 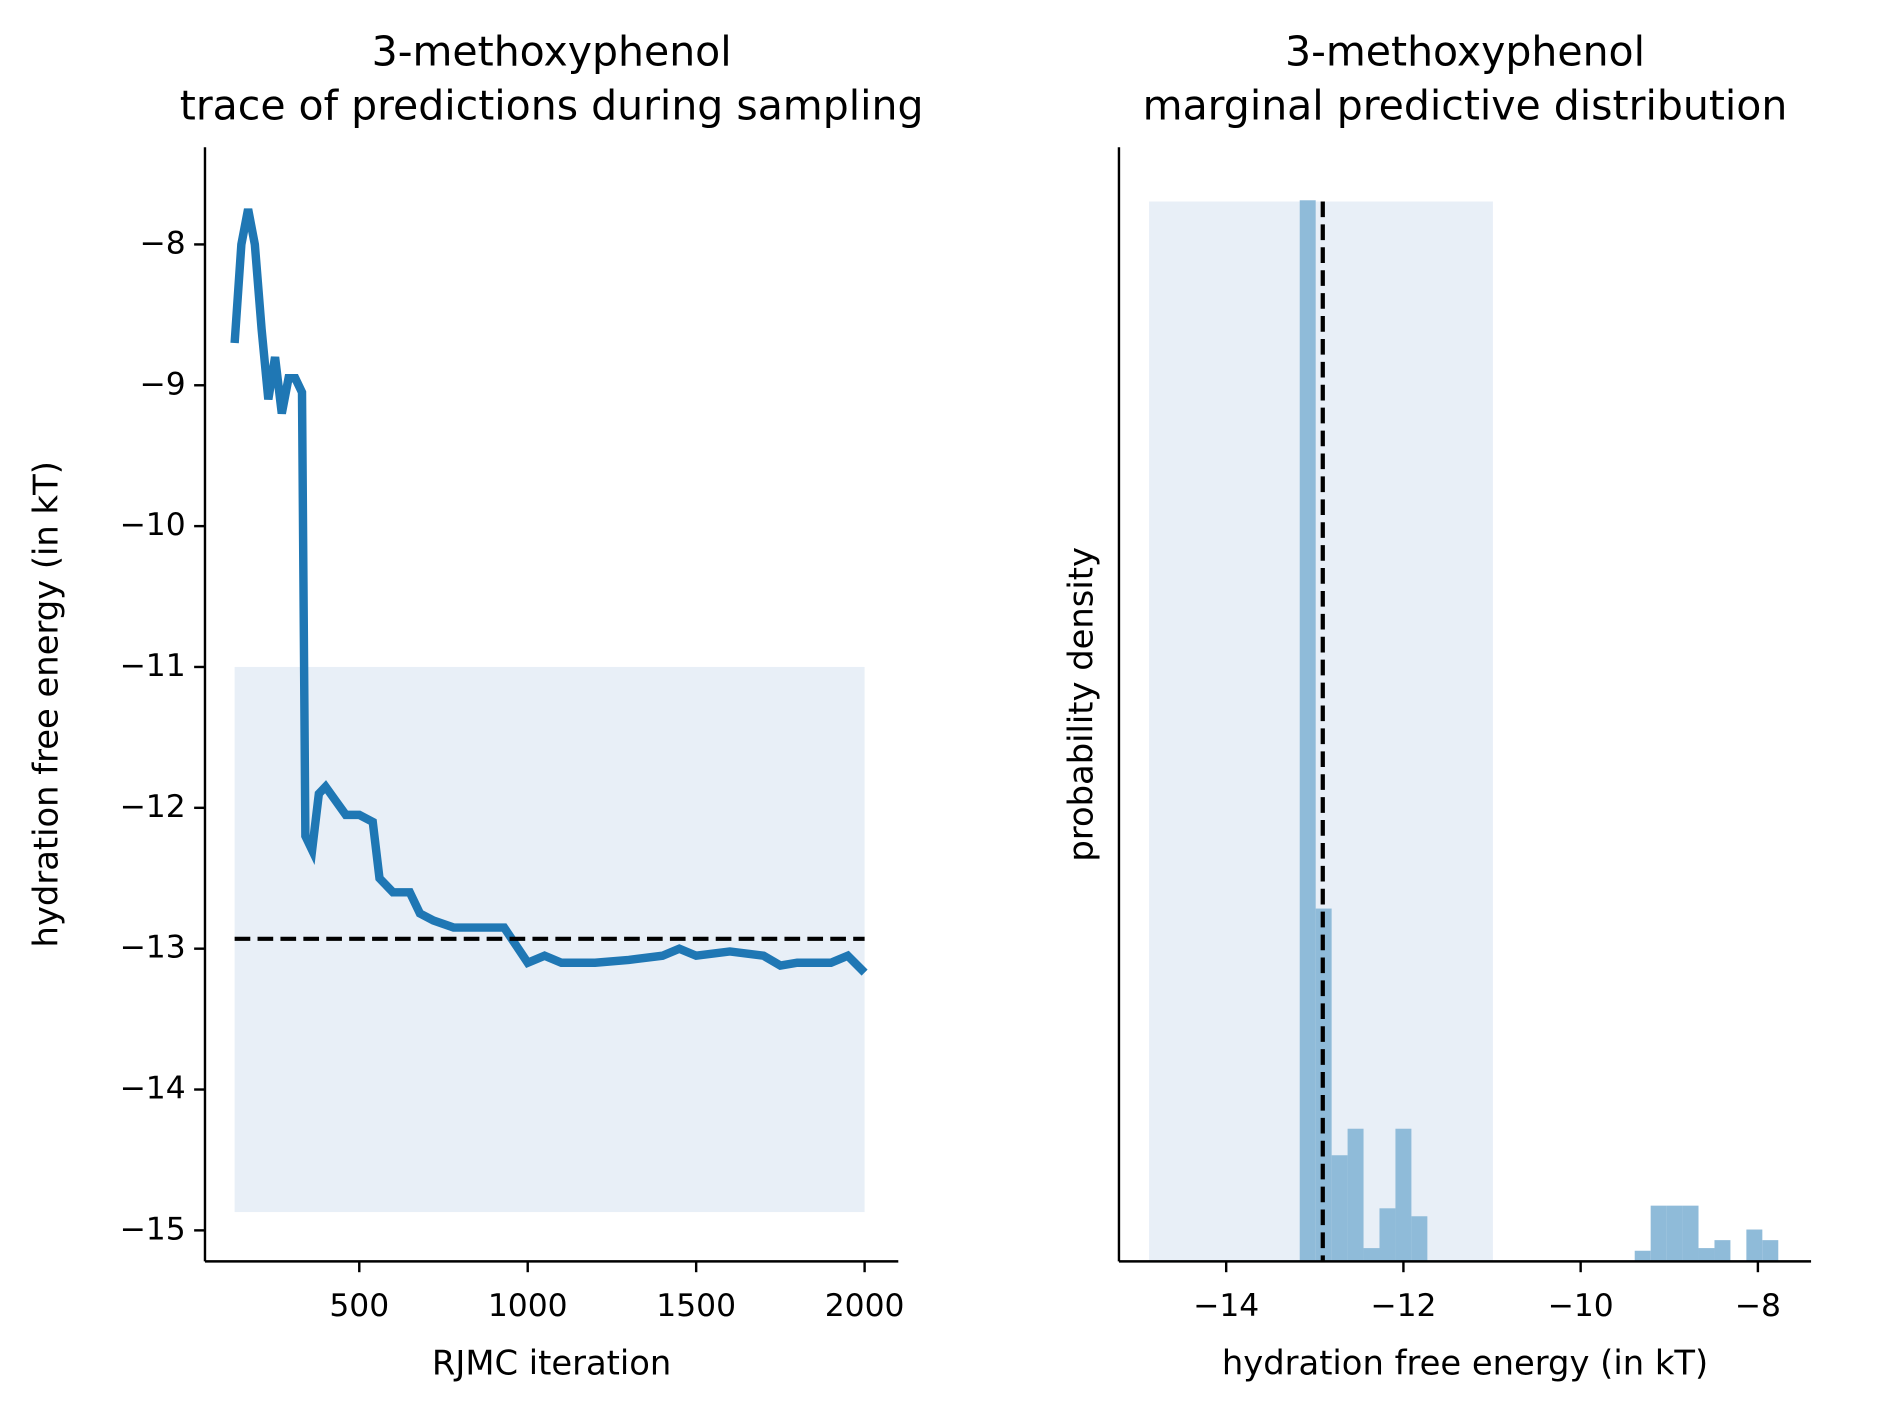 What do you see at coordinates (552, 106) in the screenshot?
I see `chart-subtitle: trace of predictions during sampling` at bounding box center [552, 106].